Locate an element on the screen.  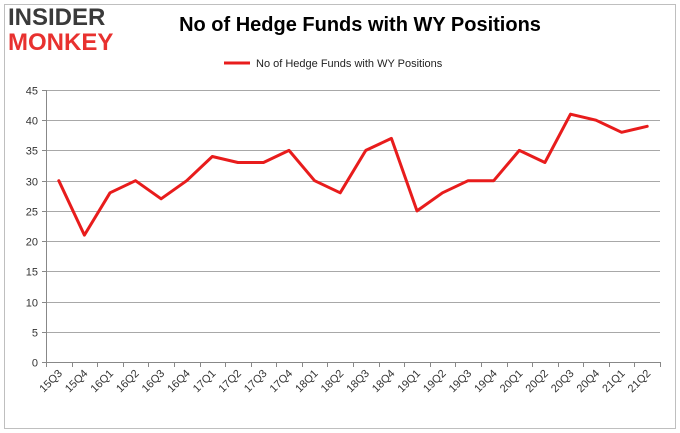
y-tick-label: 35 is located at coordinates (32, 152).